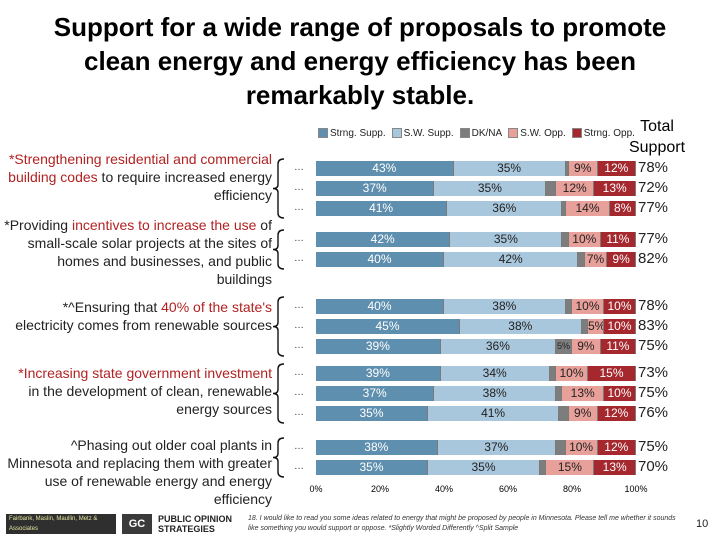 Image resolution: width=720 pixels, height=540 pixels. What do you see at coordinates (428, 133) in the screenshot?
I see `legend-label: S.W. Supp.` at bounding box center [428, 133].